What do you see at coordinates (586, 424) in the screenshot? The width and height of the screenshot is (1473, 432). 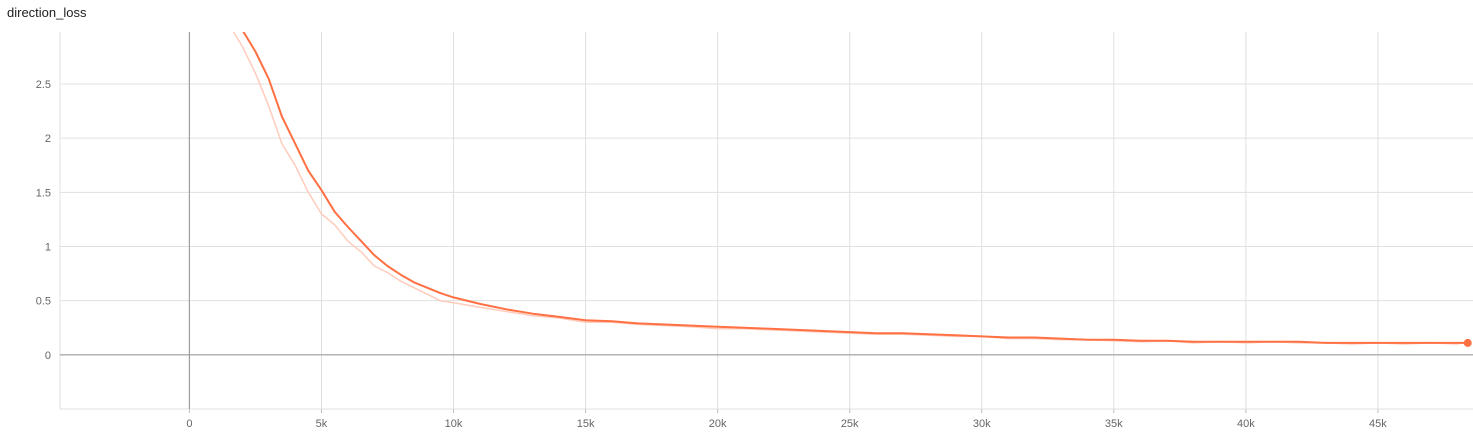 I see `x-tick-label: 15k` at bounding box center [586, 424].